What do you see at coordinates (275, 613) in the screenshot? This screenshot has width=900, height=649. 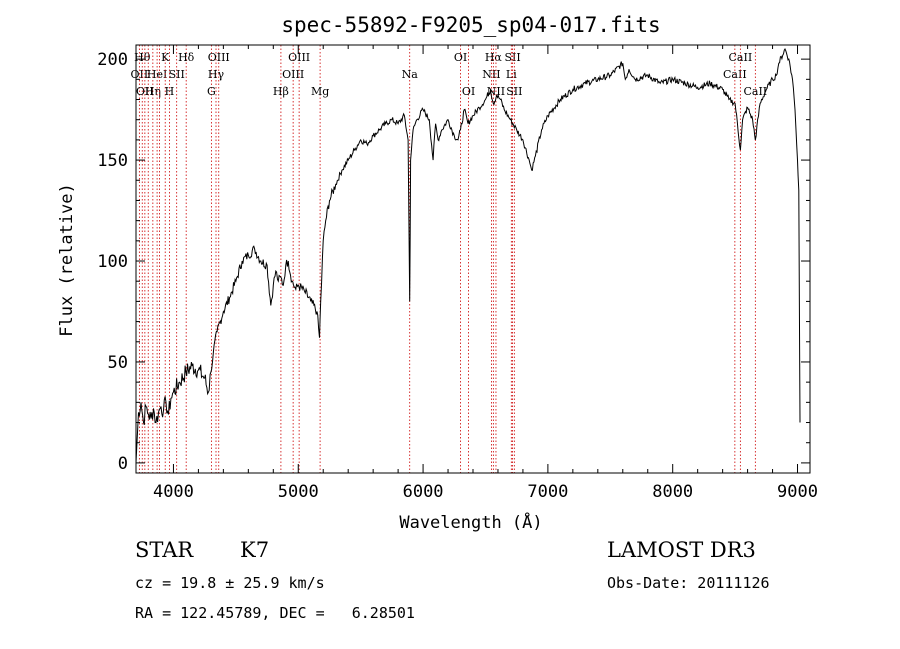 I see `sky-coordinates: RA = 122.45789, DEC = 6.28501` at bounding box center [275, 613].